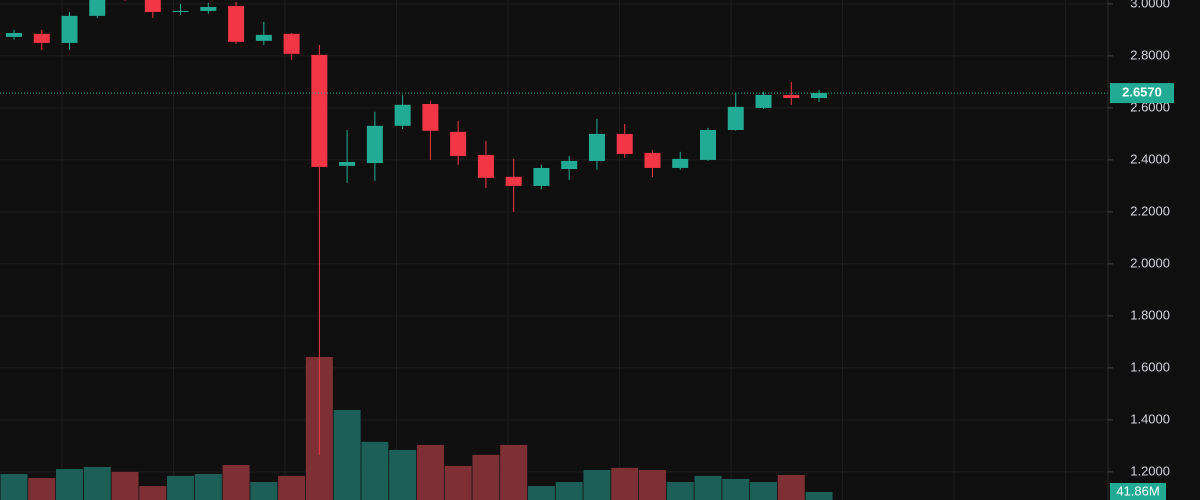 This screenshot has width=1200, height=500. I want to click on y-tick-label: 2.8000, so click(1150, 54).